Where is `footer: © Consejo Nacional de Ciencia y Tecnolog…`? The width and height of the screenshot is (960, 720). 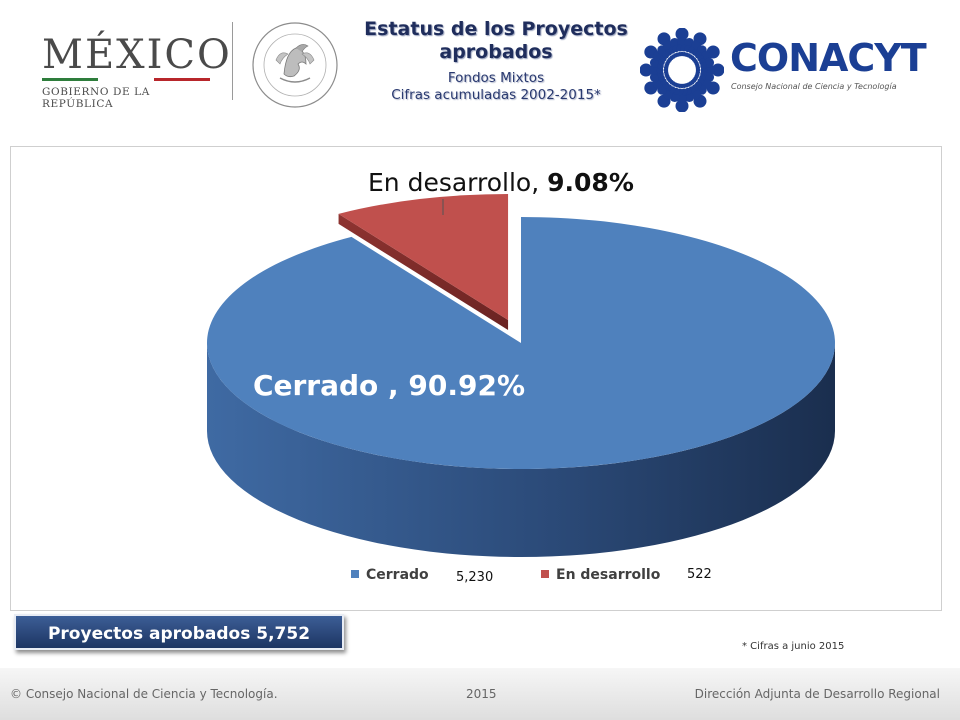 footer: © Consejo Nacional de Ciencia y Tecnolog… is located at coordinates (480, 694).